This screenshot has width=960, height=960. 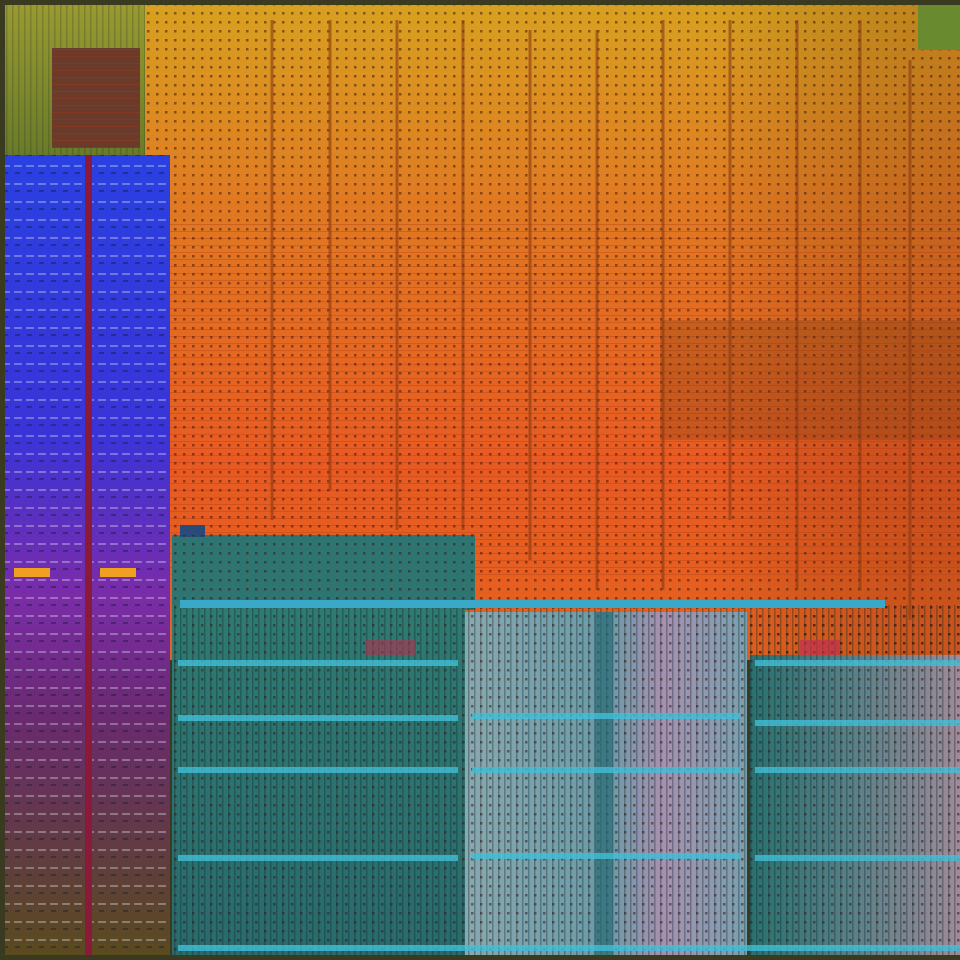 What do you see at coordinates (96, 98) in the screenshot?
I see `io-core-traces` at bounding box center [96, 98].